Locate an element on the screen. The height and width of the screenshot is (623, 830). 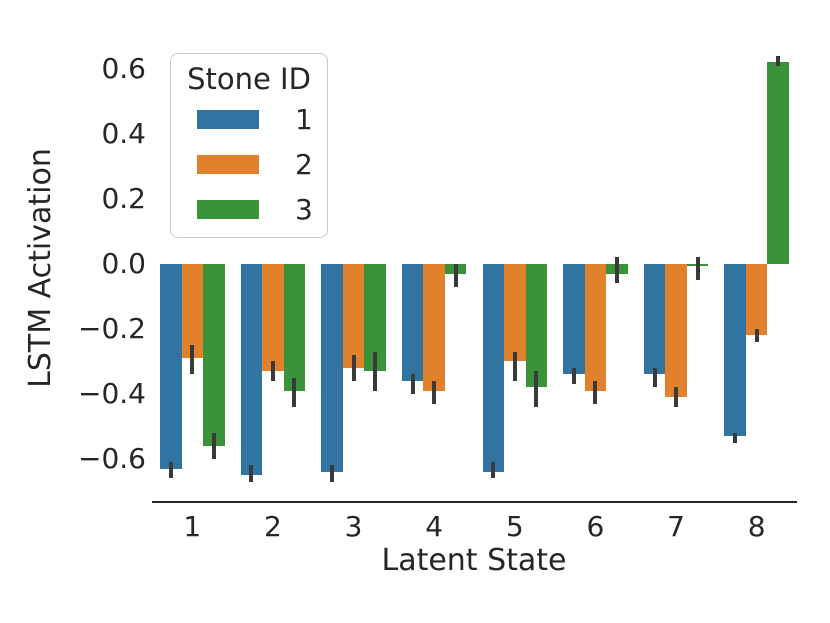
error-bar-state4-stone3 is located at coordinates (455, 275).